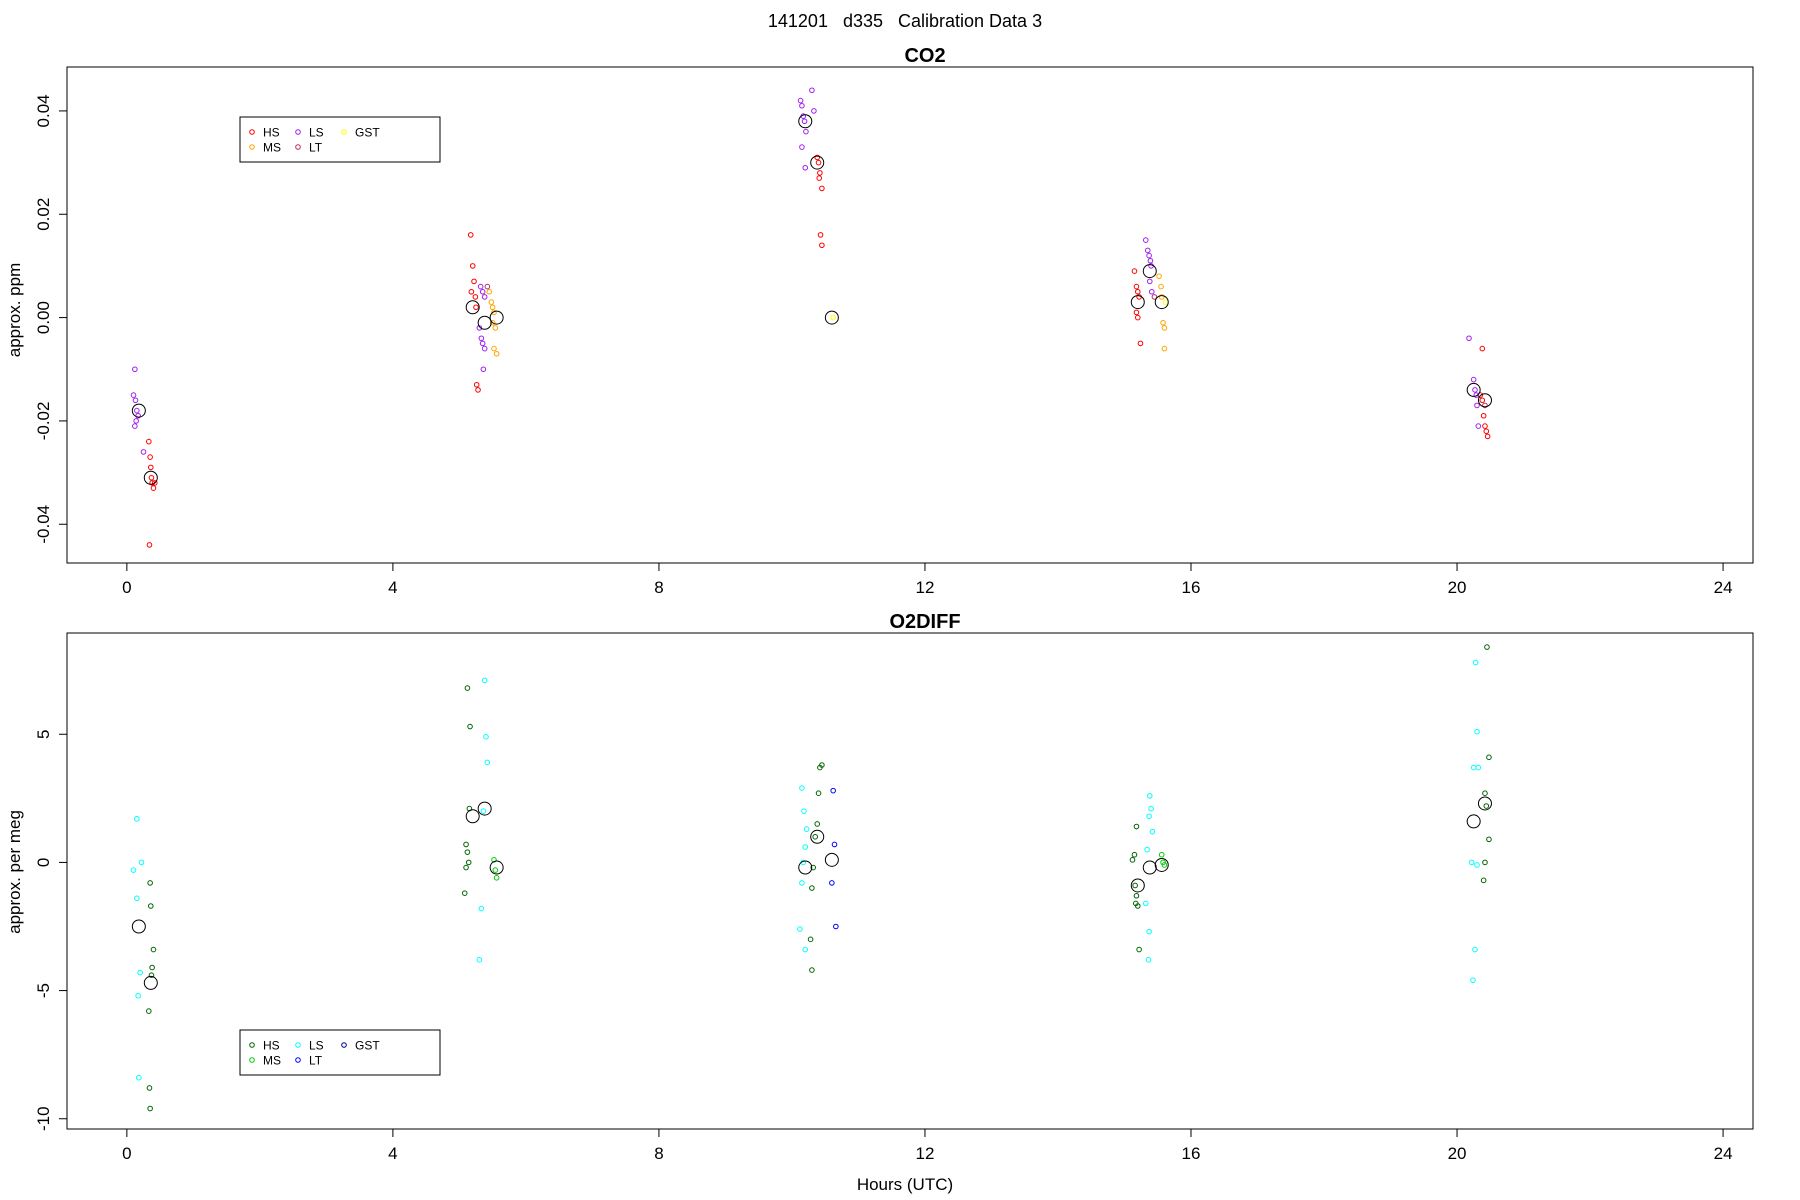 The height and width of the screenshot is (1200, 1800). I want to click on co2-y-tick-label: -0.04, so click(43, 524).